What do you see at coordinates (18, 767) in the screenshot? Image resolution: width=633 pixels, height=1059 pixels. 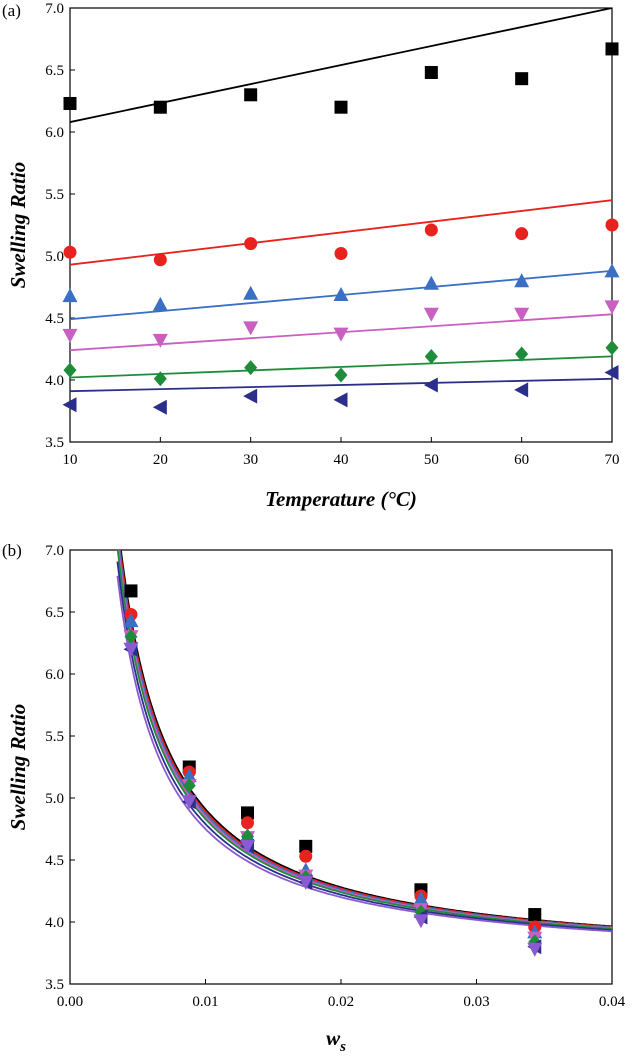 I see `y-axis-label-b: Swelling Ratio` at bounding box center [18, 767].